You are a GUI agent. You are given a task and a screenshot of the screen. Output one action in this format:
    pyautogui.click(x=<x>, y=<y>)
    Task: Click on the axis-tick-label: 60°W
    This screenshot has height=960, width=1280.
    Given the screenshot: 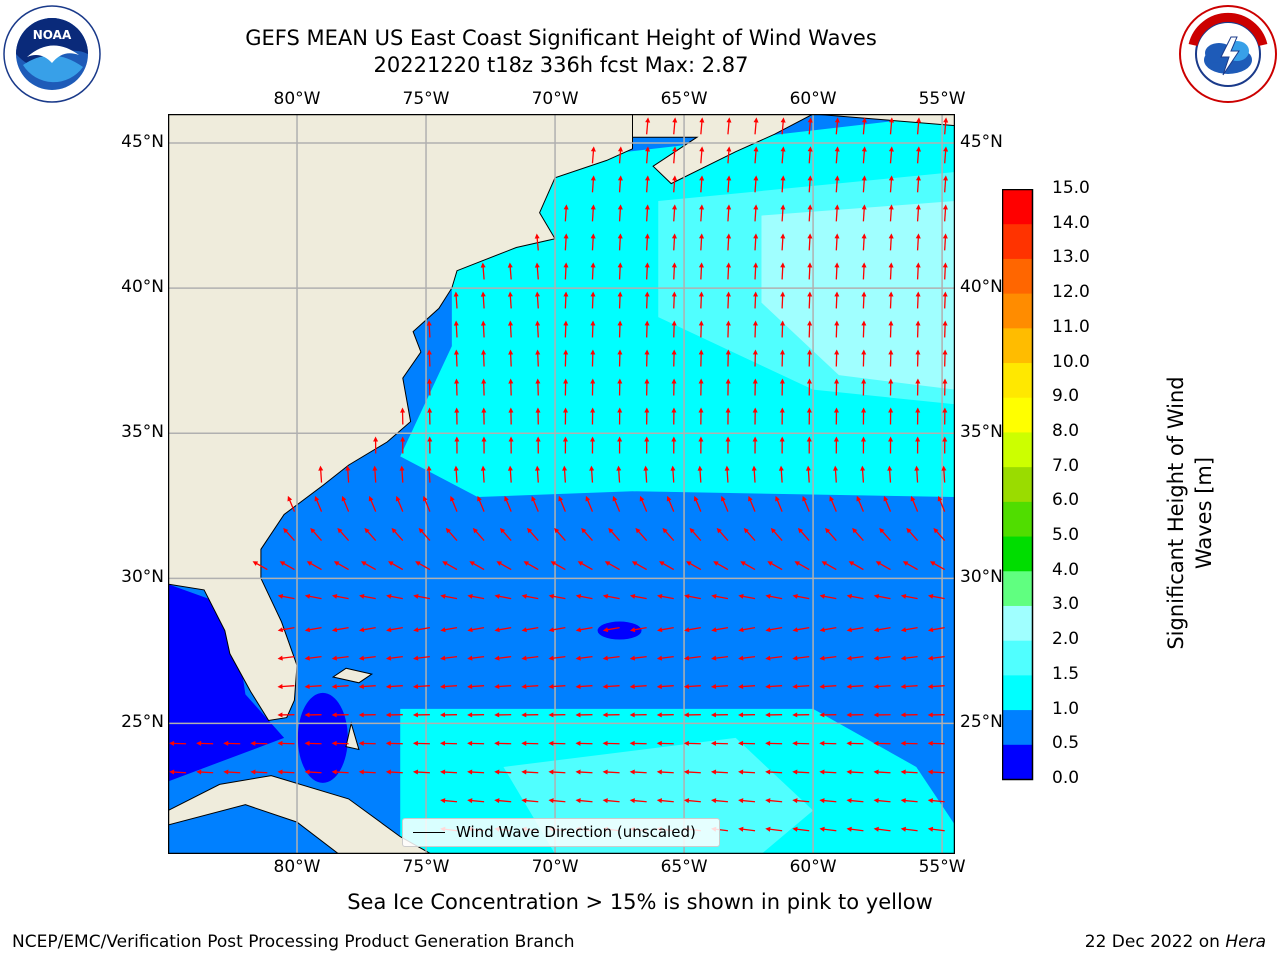 What is the action you would take?
    pyautogui.click(x=813, y=99)
    